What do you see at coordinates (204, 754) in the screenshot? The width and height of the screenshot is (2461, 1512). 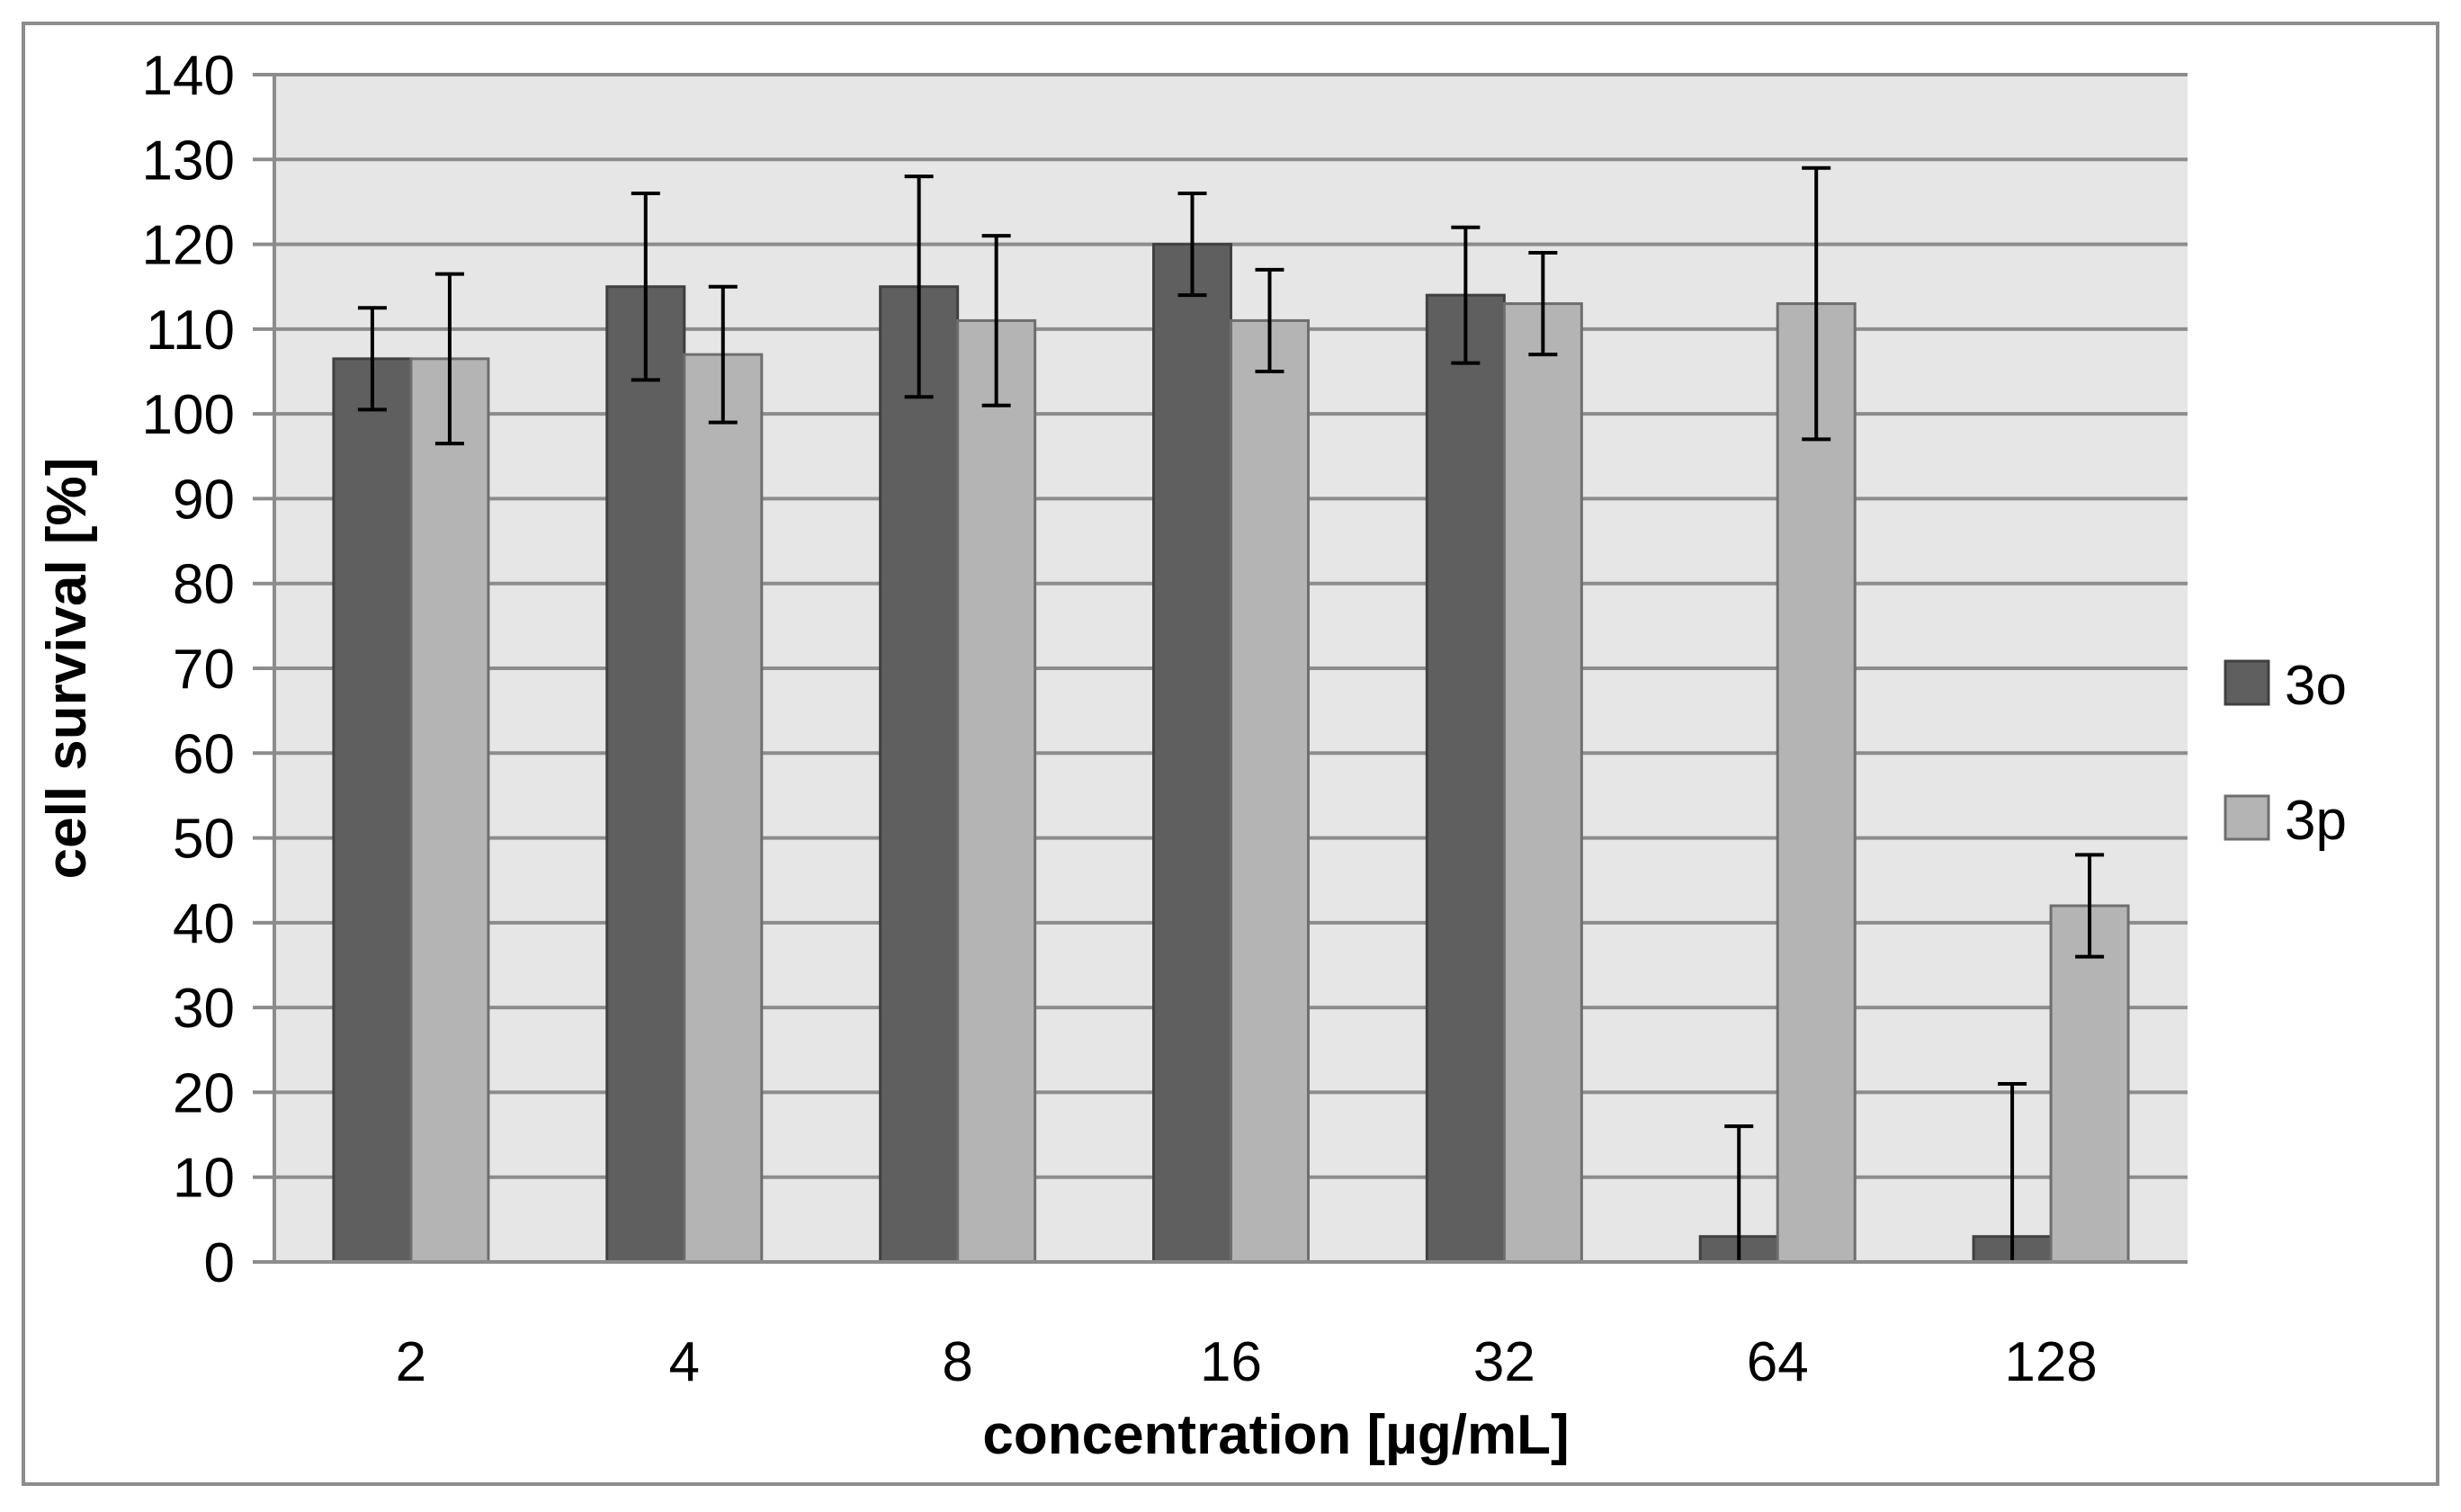 I see `y-tick-label: 60` at bounding box center [204, 754].